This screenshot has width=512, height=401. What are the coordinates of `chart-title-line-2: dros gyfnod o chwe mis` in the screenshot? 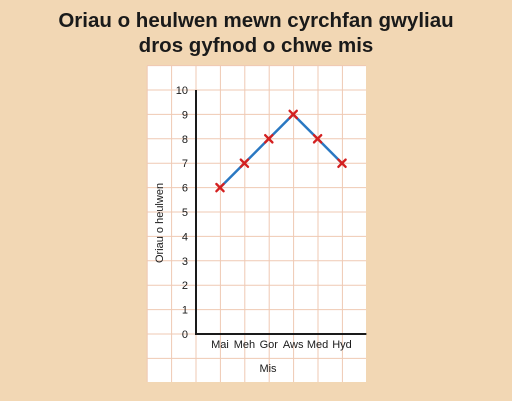 It's located at (256, 45).